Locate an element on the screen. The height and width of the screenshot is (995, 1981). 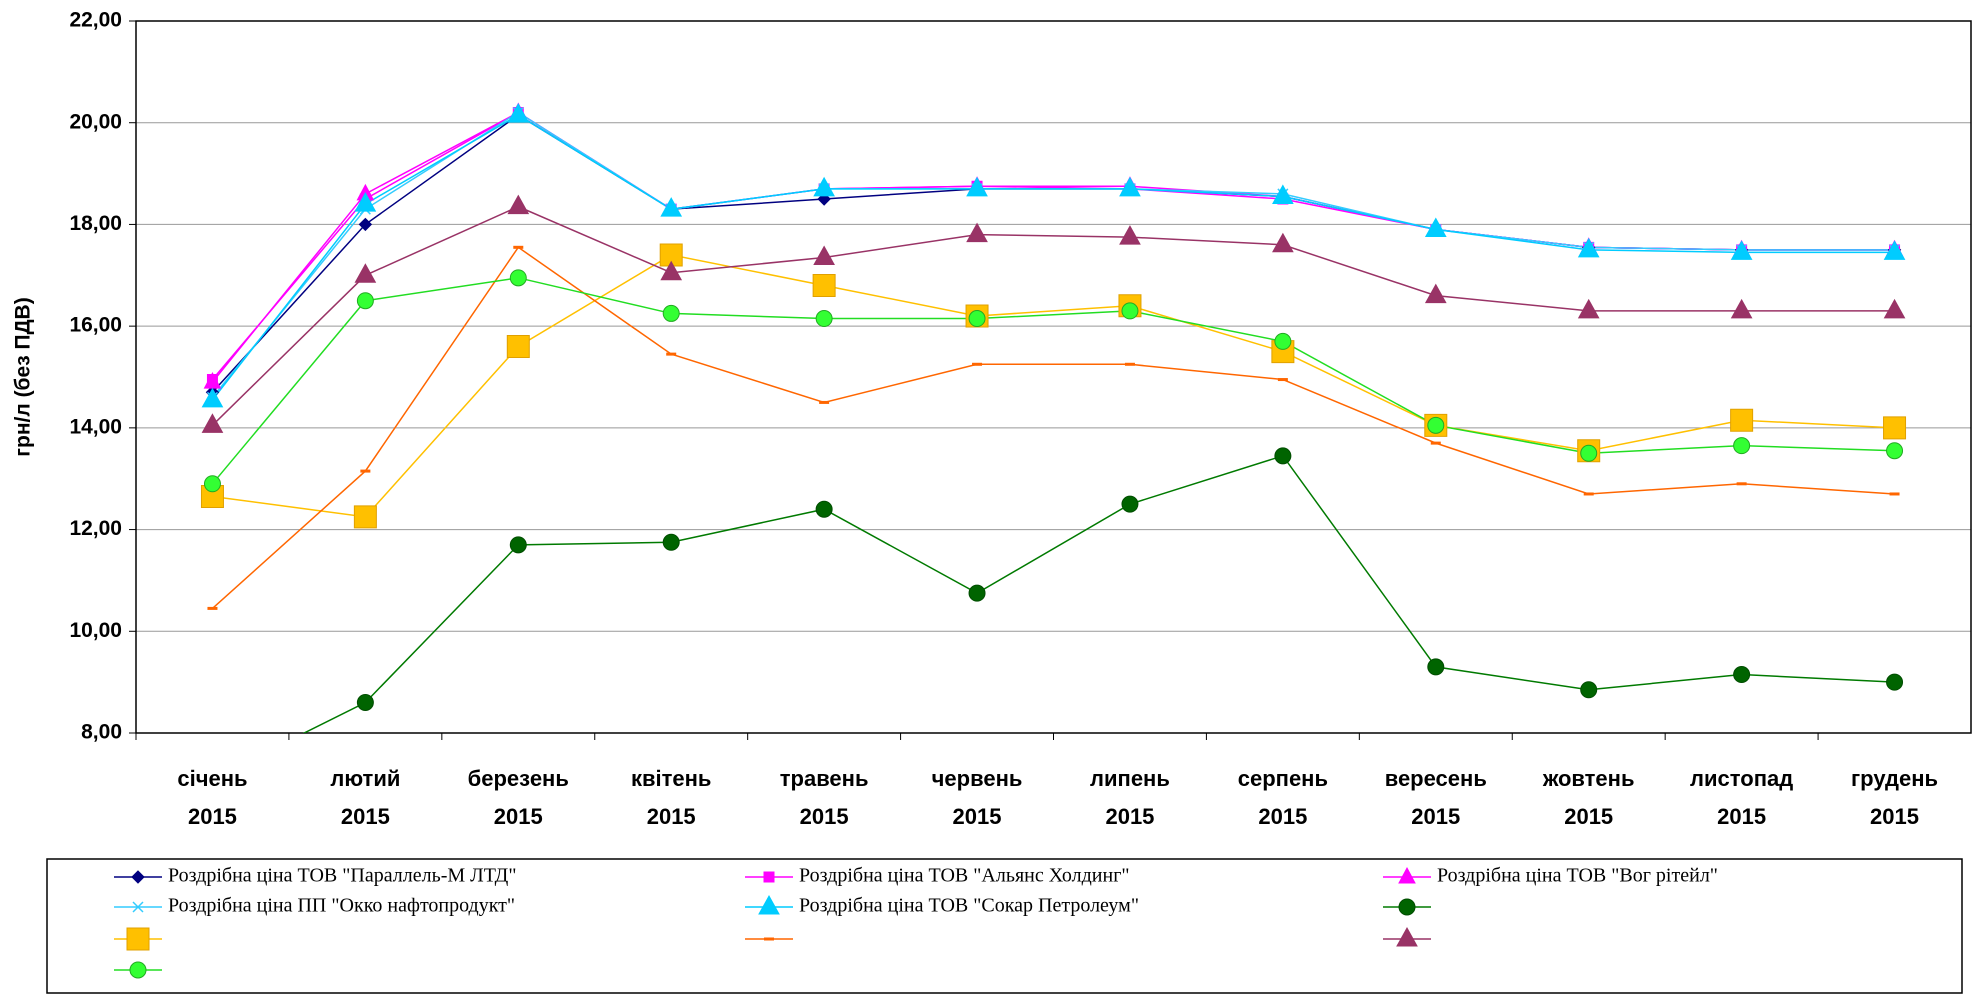
y-tick-label: 18,00 is located at coordinates (95, 223).